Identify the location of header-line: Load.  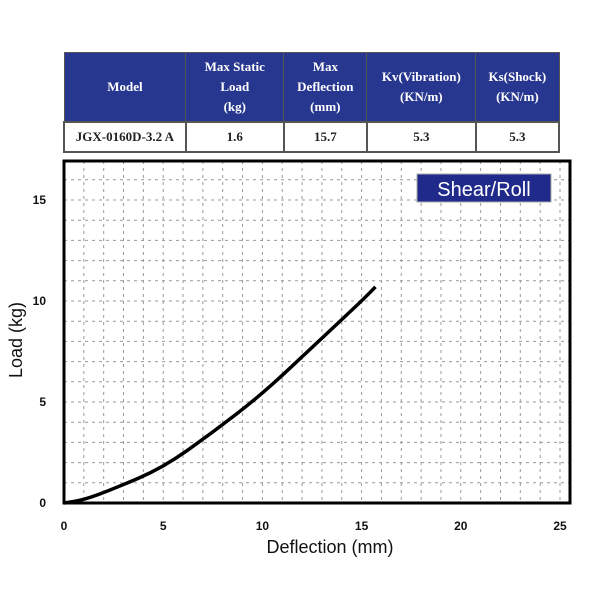
(235, 86).